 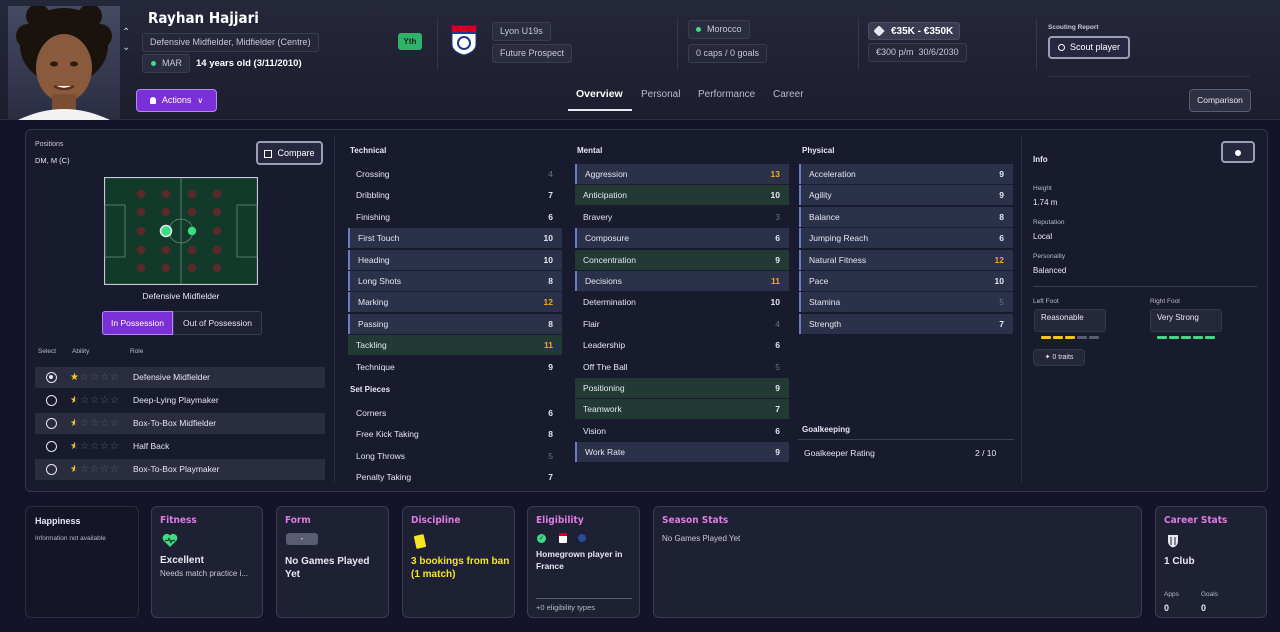 I want to click on attribute-row-bravery: Bravery 3, so click(x=682, y=217).